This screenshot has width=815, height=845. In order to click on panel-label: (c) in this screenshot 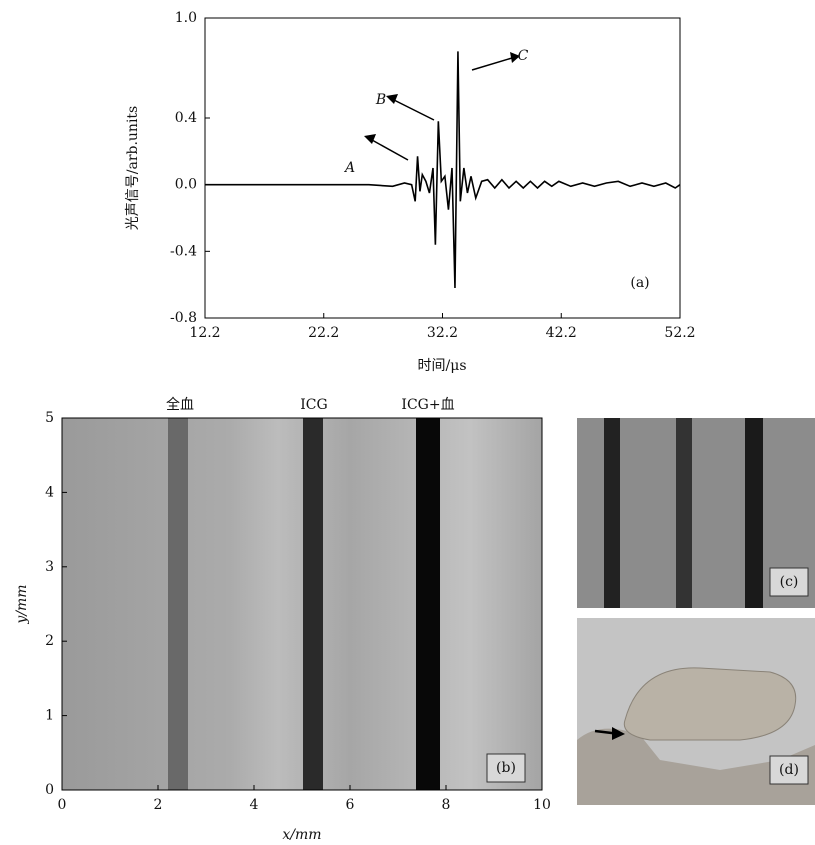, I will do `click(789, 582)`.